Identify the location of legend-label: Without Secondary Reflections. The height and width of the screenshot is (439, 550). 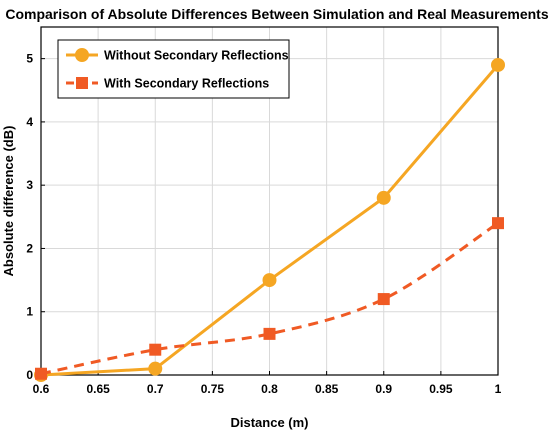
(196, 56).